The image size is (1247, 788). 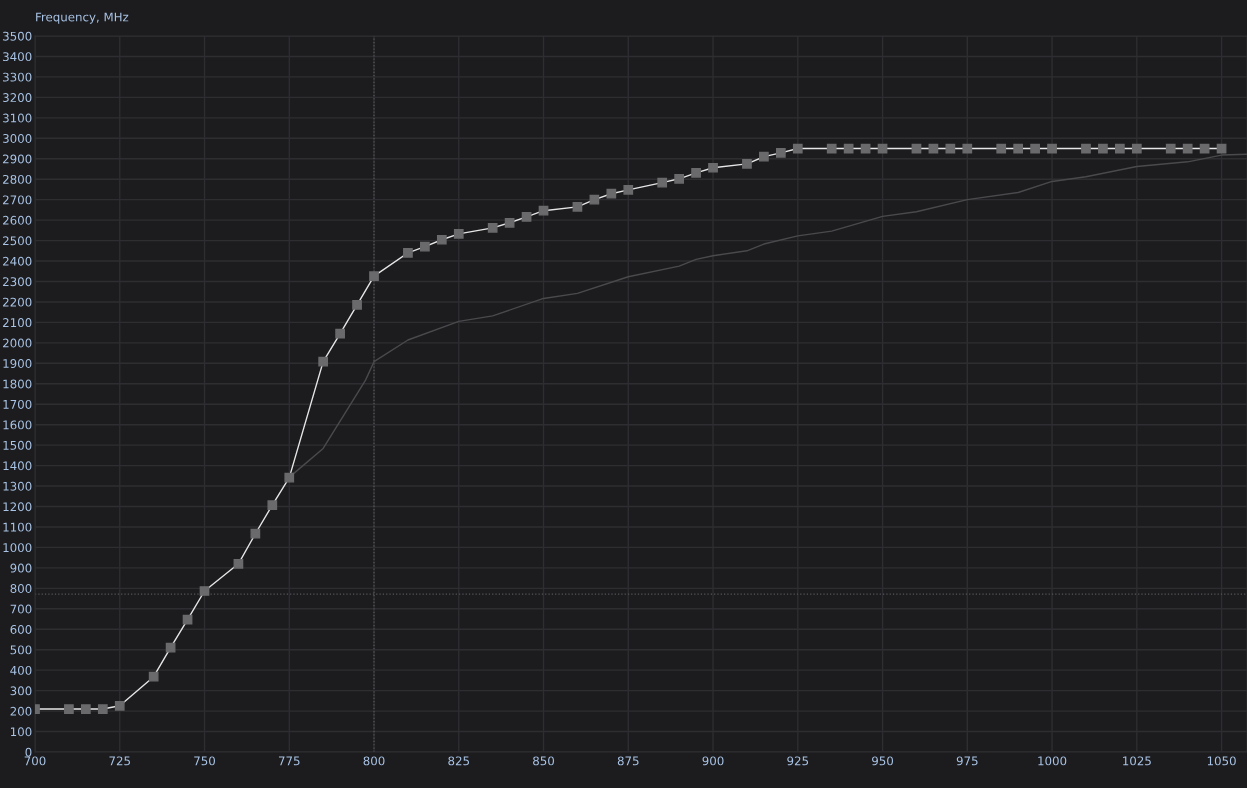 I want to click on x-tick-label: 875, so click(x=628, y=761).